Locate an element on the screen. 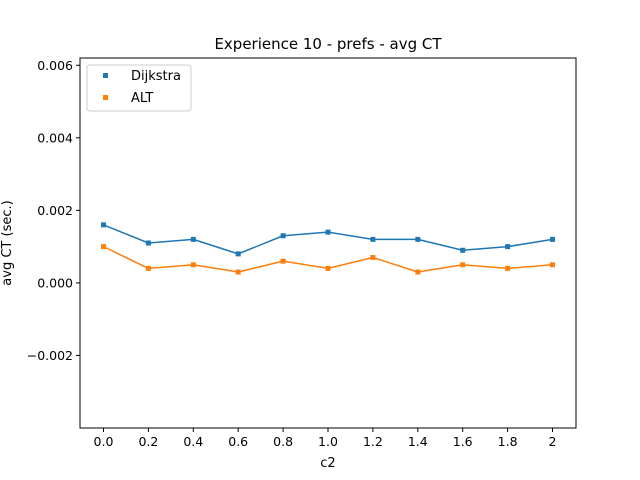 This screenshot has width=640, height=480. legend-label-alt: ALT is located at coordinates (142, 98).